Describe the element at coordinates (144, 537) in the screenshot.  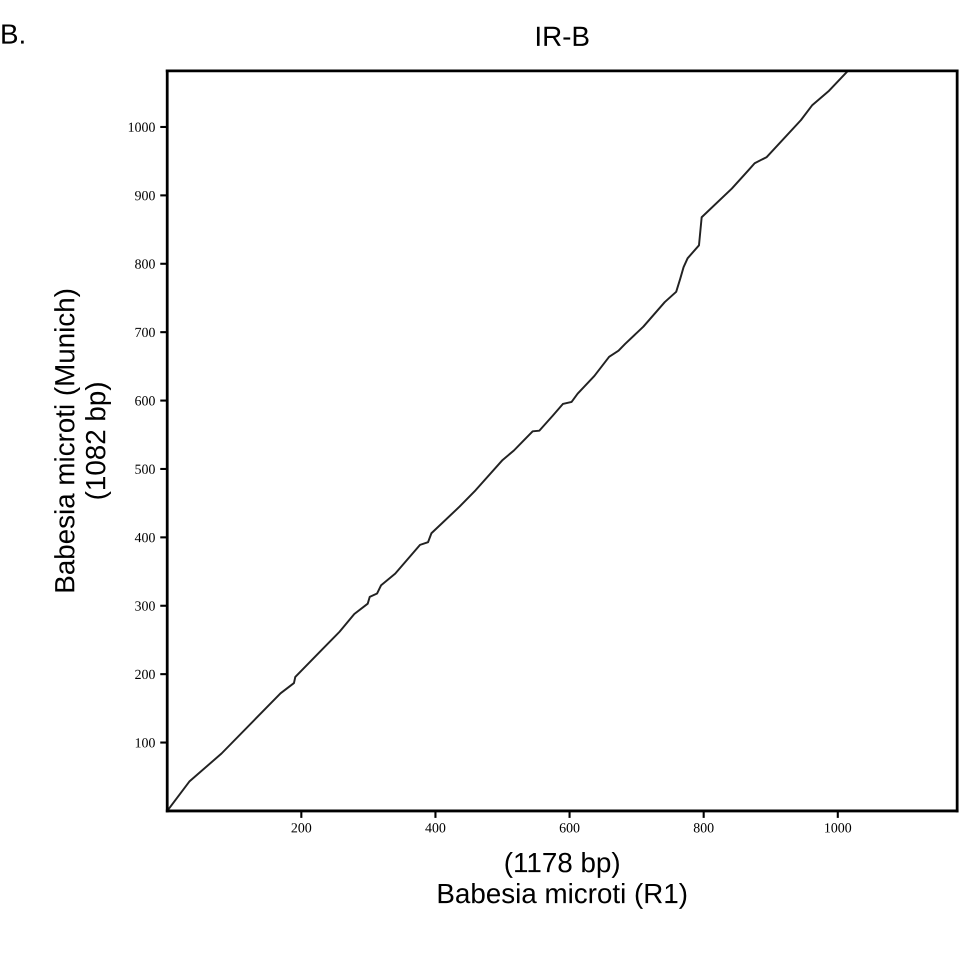
I see `y-tick-label: 400` at that location.